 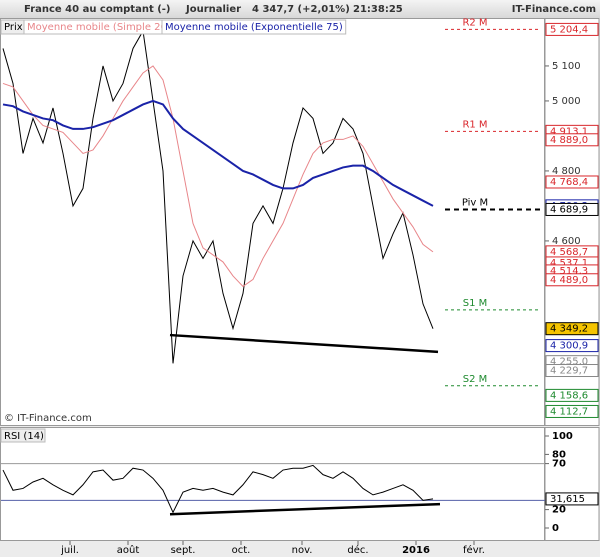 What do you see at coordinates (559, 454) in the screenshot?
I see `y-tick-label: 80` at bounding box center [559, 454].